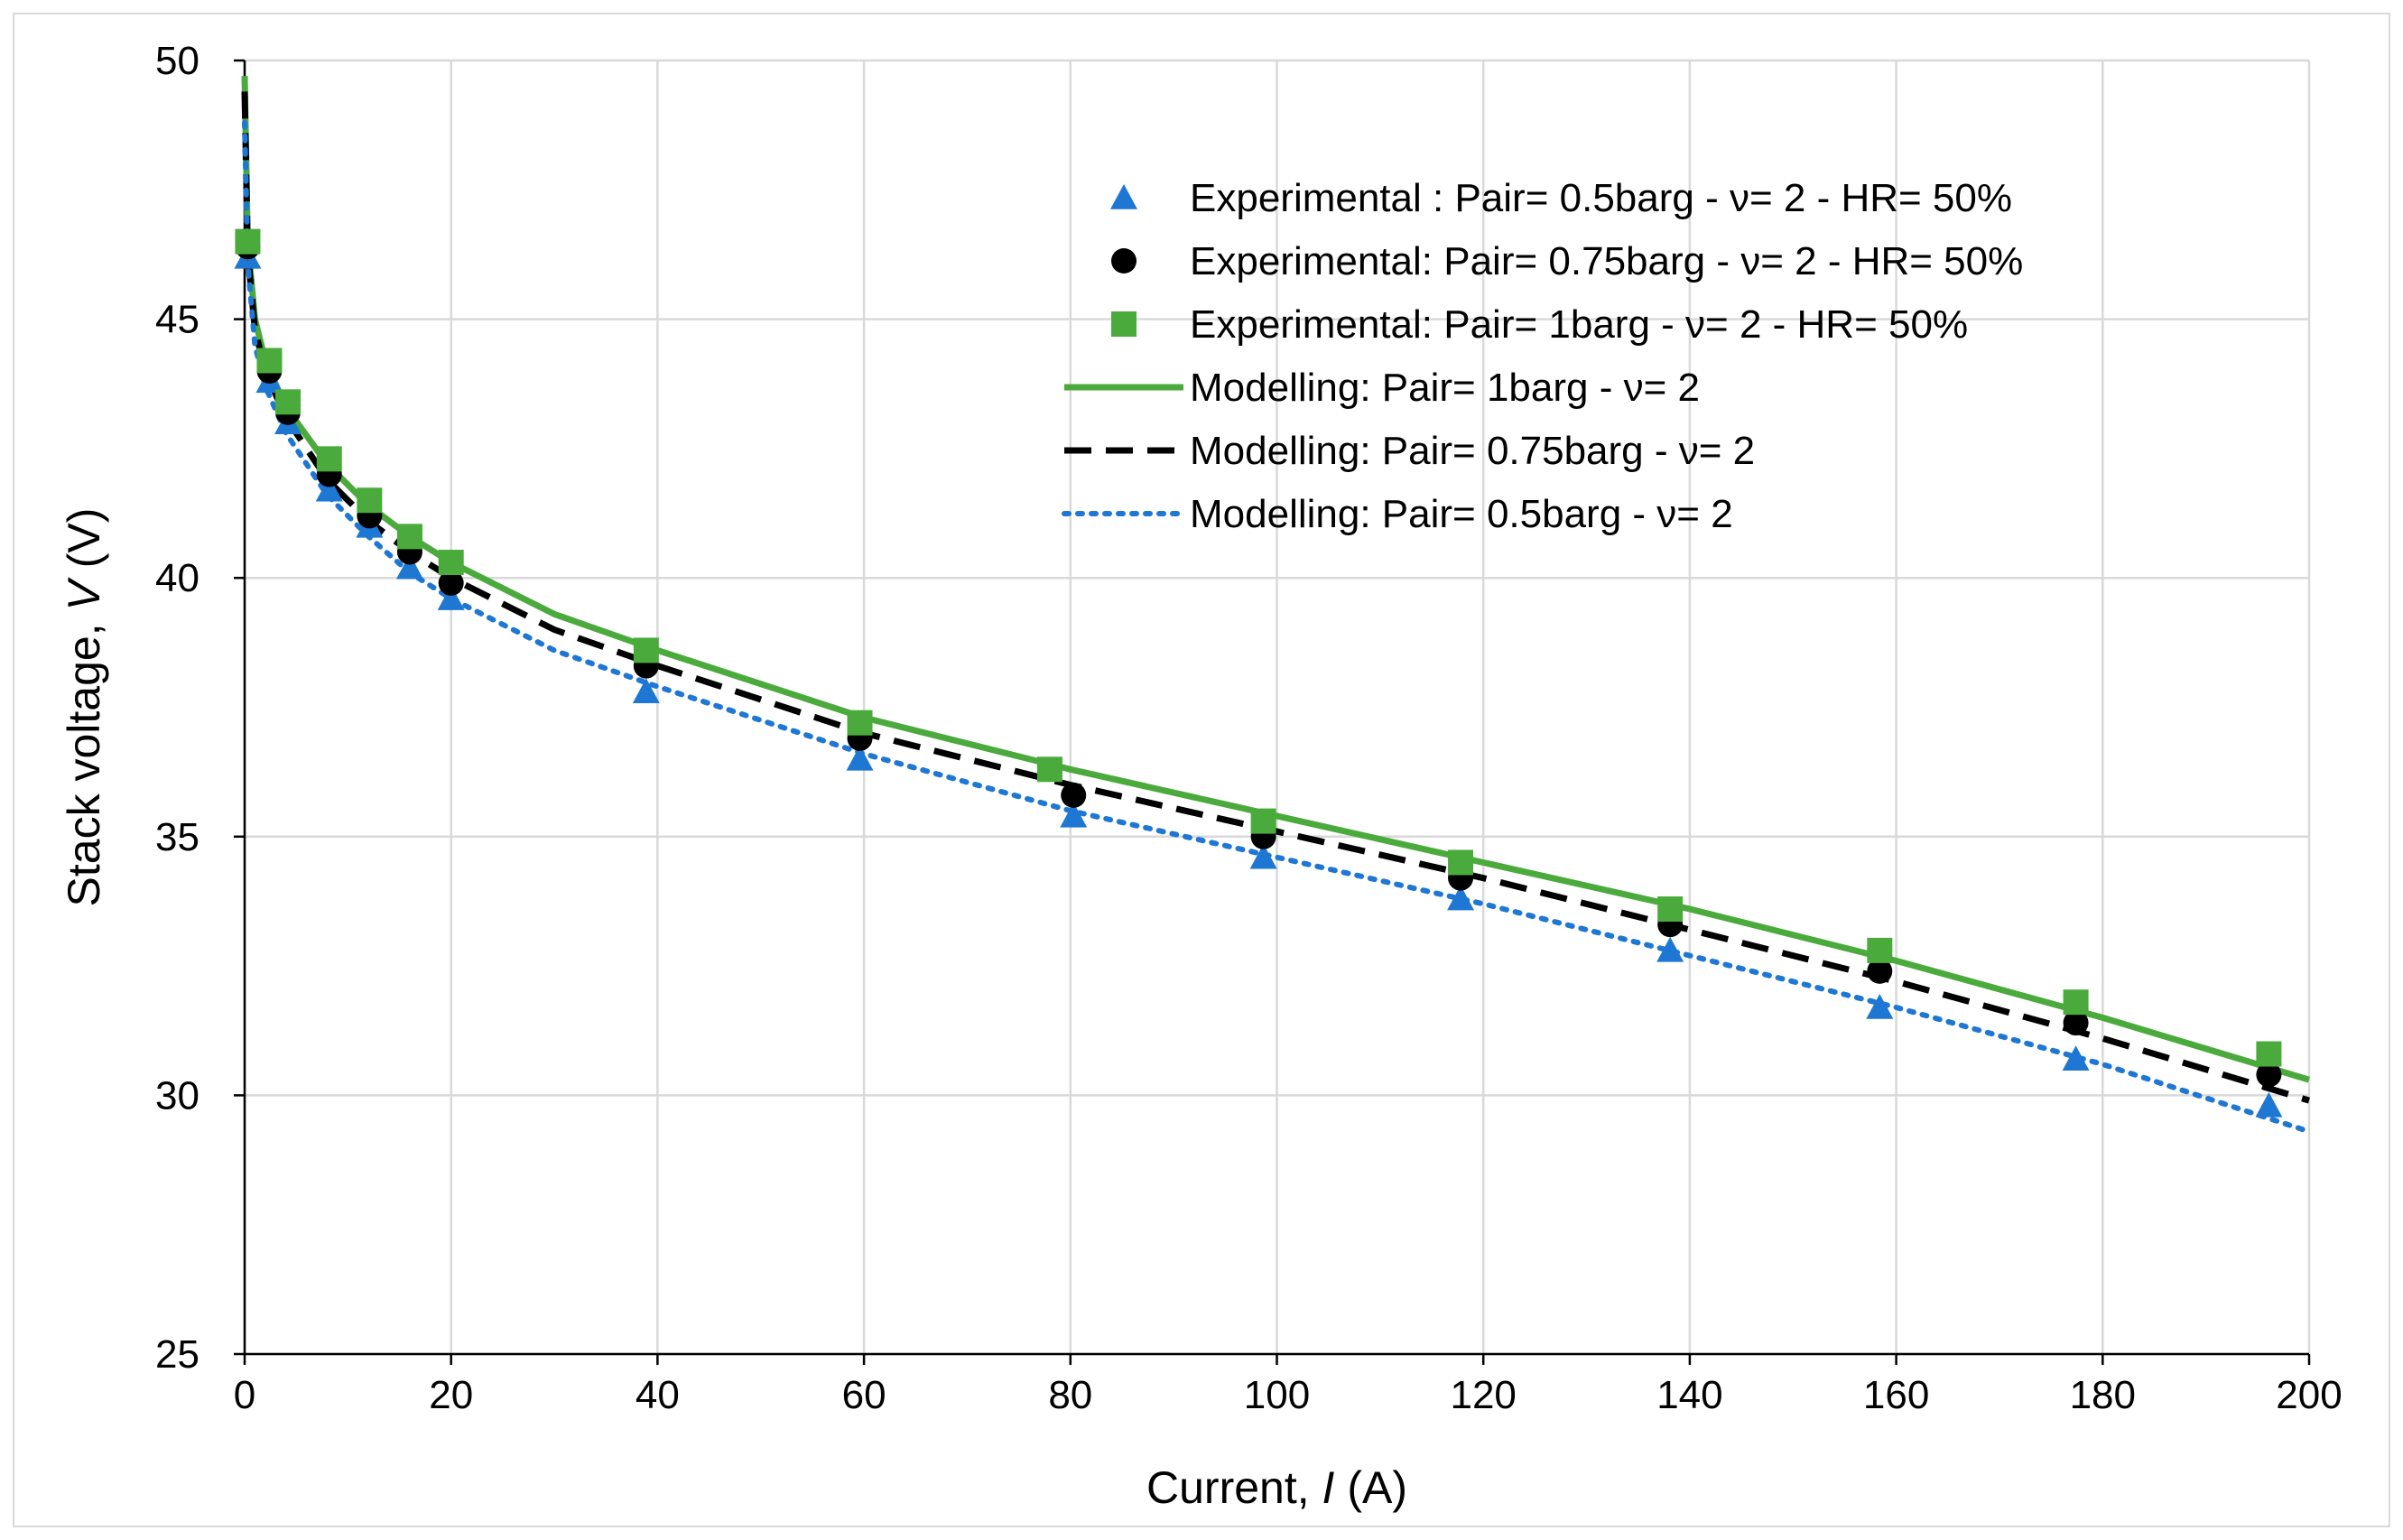 Image resolution: width=2403 pixels, height=1540 pixels. What do you see at coordinates (1124, 324) in the screenshot?
I see `legend-marker-square` at bounding box center [1124, 324].